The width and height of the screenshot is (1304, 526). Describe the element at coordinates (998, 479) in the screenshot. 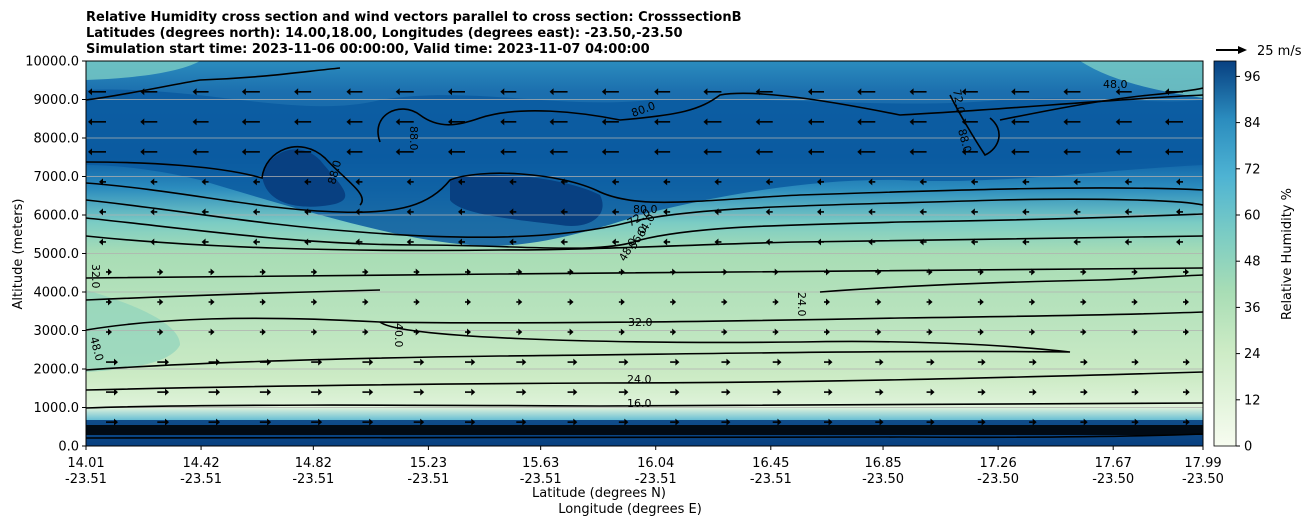

I see `x-tick-label-longitude: -23.50` at that location.